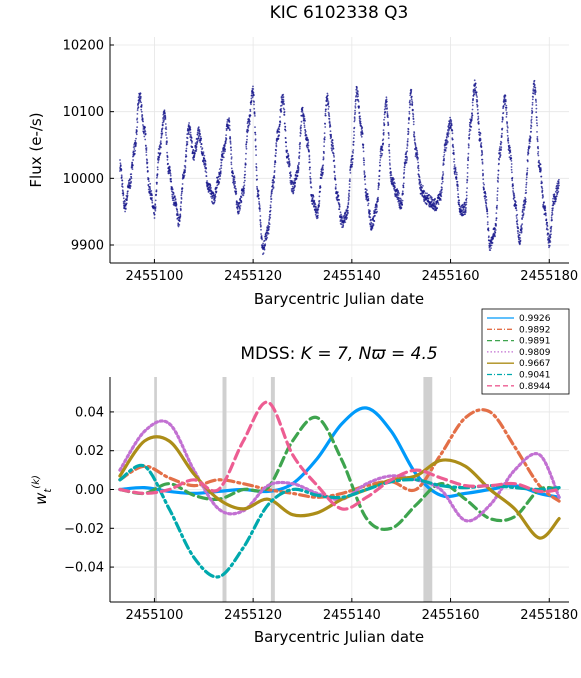 This screenshot has width=581, height=678. I want to click on series-line-0.9891, so click(339, 473).